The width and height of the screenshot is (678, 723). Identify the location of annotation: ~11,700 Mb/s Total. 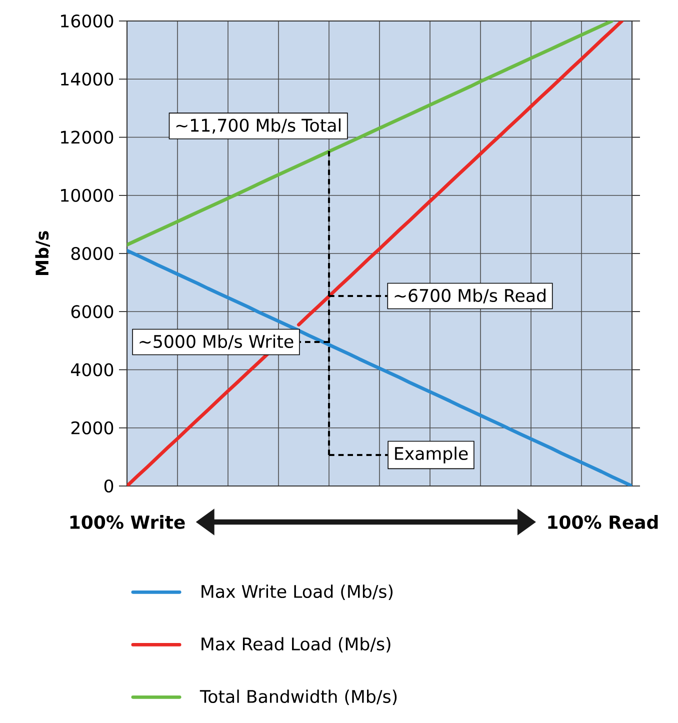
(258, 126).